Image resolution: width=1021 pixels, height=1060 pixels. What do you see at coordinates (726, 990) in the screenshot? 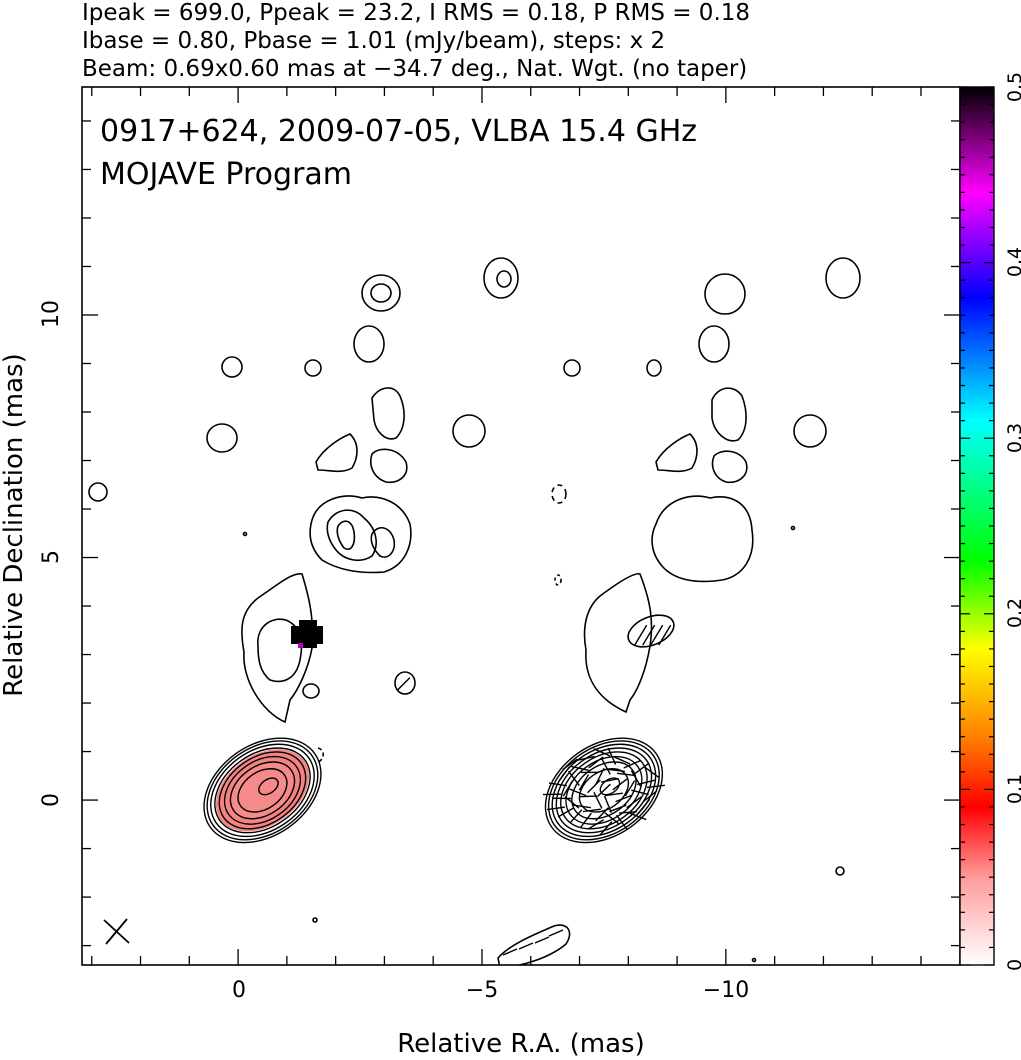
I see `x-tick-label: −10` at bounding box center [726, 990].